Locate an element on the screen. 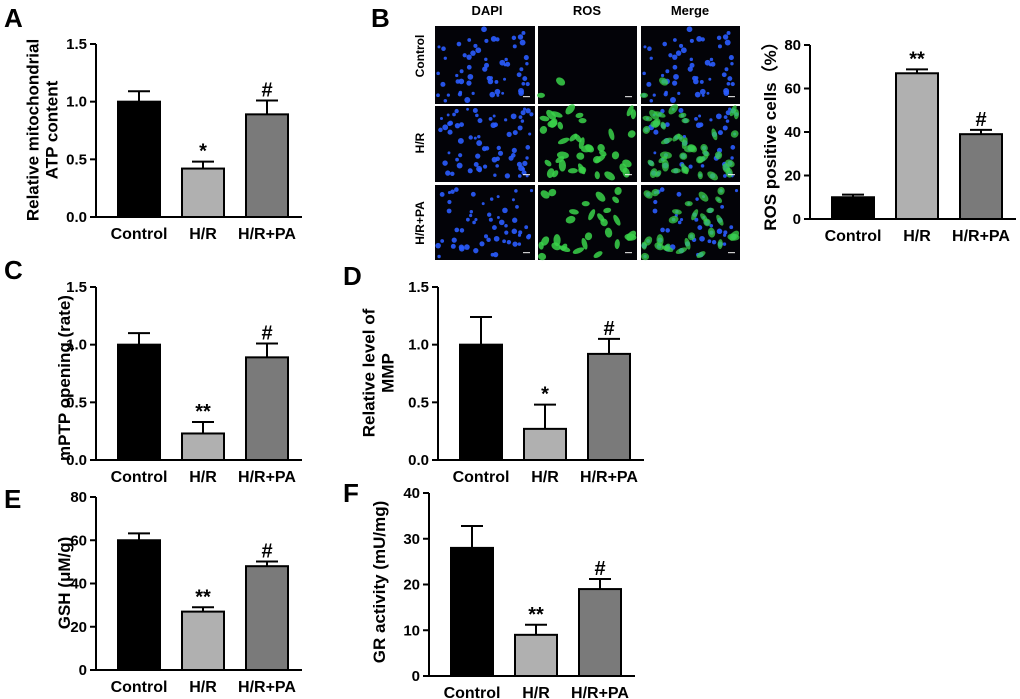  micrograph-control-dapi is located at coordinates (485, 65).